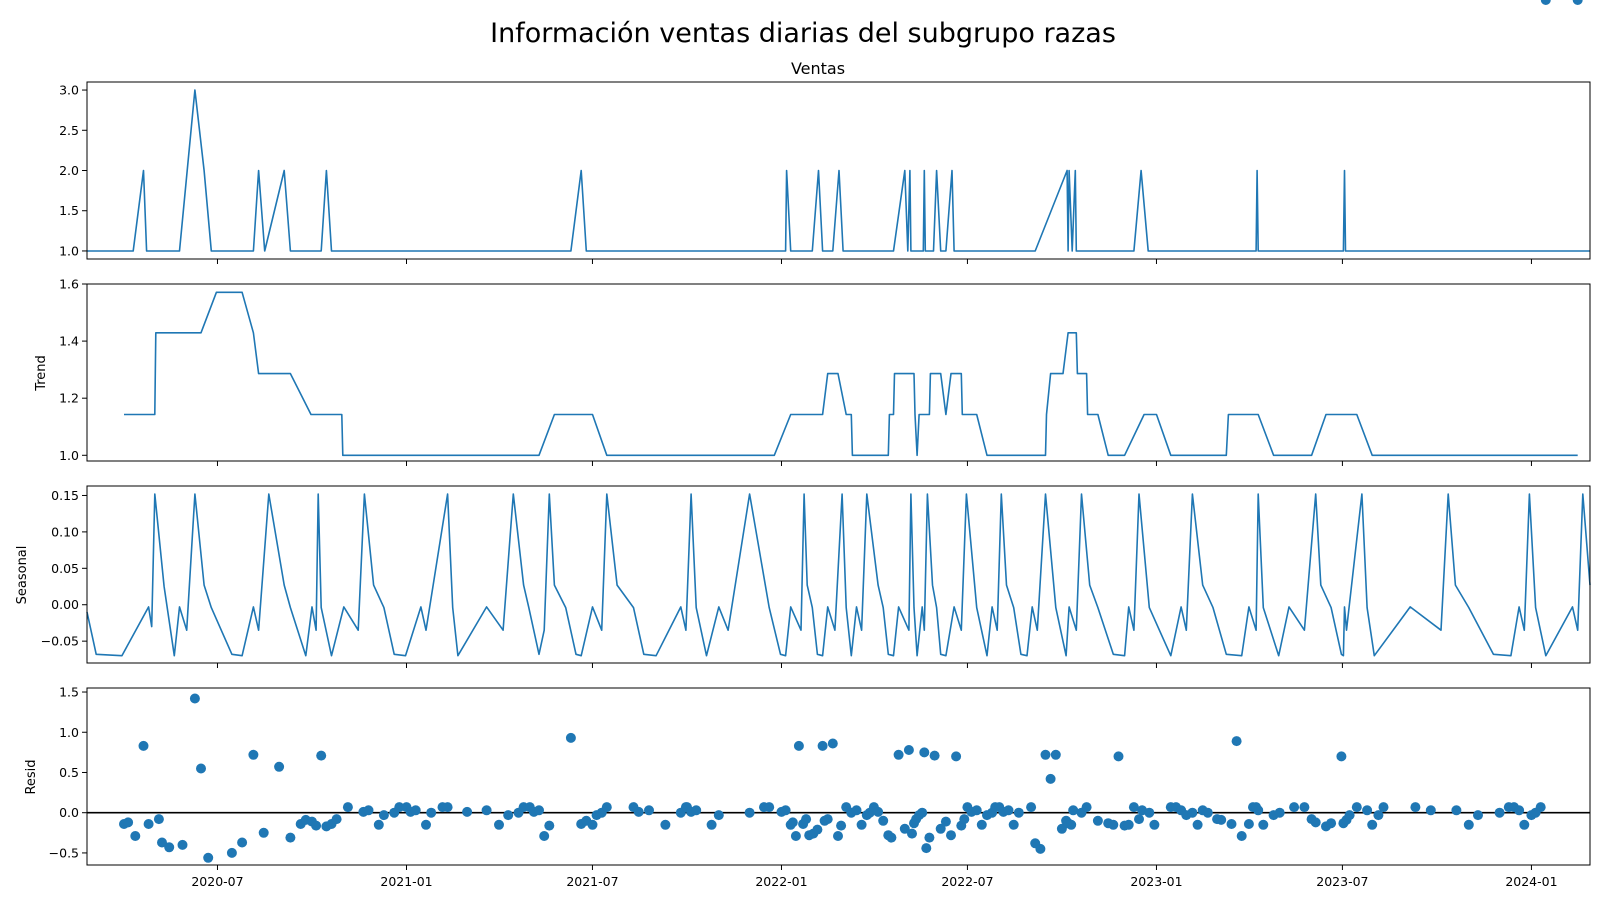  I want to click on seasonal-ytick-label: 0.05, so click(65, 568).